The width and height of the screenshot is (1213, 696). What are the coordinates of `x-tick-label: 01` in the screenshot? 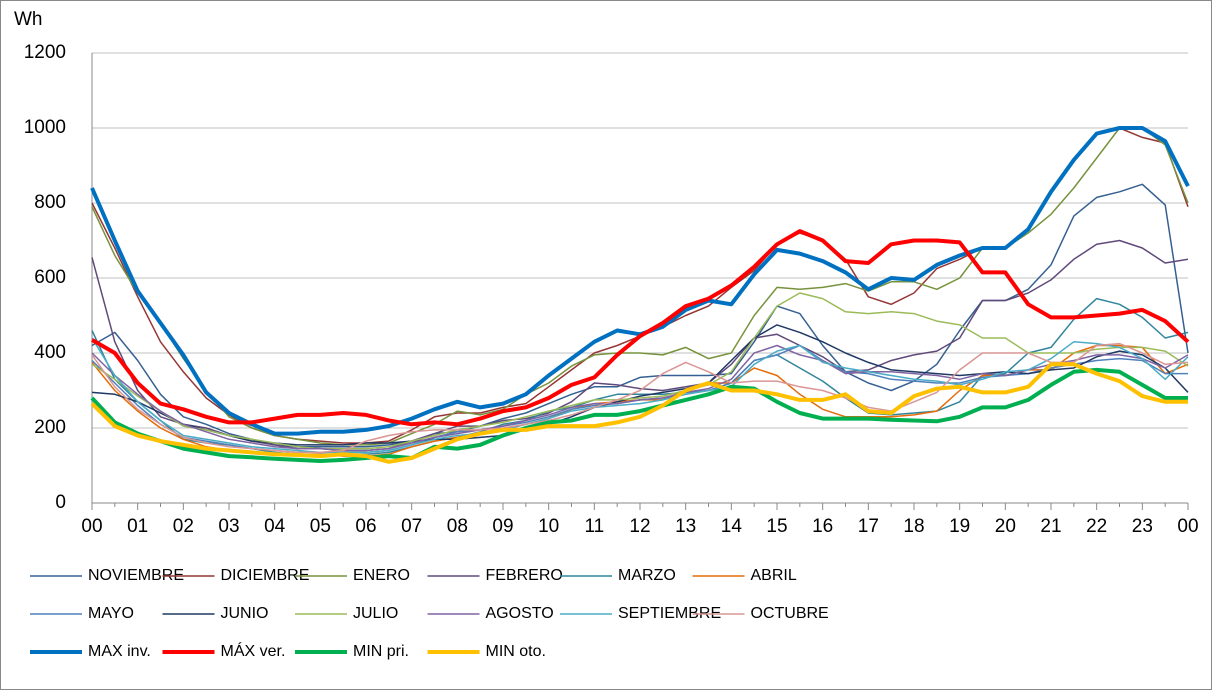 It's located at (137, 526).